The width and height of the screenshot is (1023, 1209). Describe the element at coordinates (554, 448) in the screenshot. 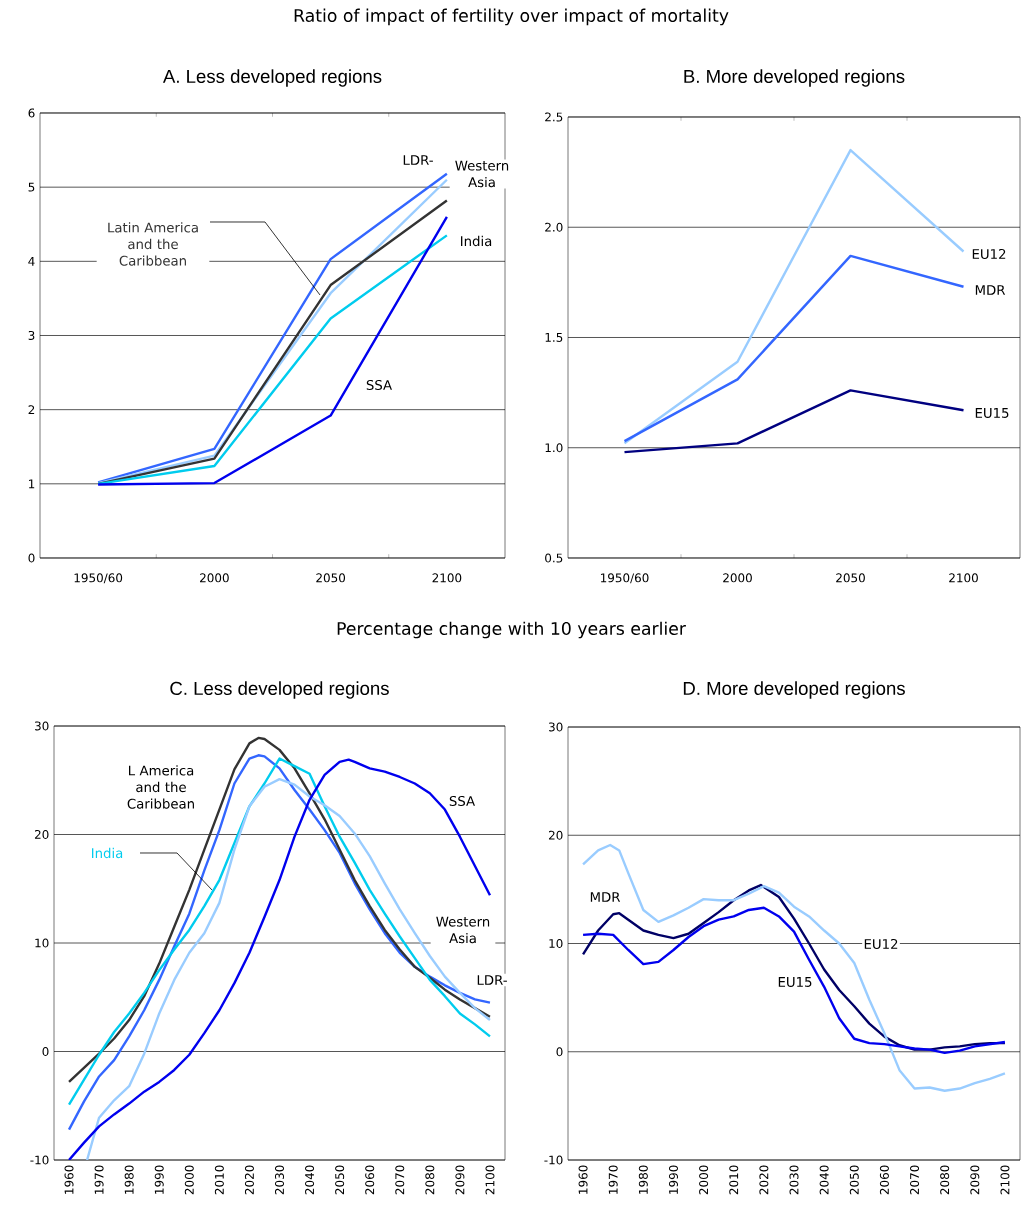

I see `y-tick-label: 1.0` at that location.